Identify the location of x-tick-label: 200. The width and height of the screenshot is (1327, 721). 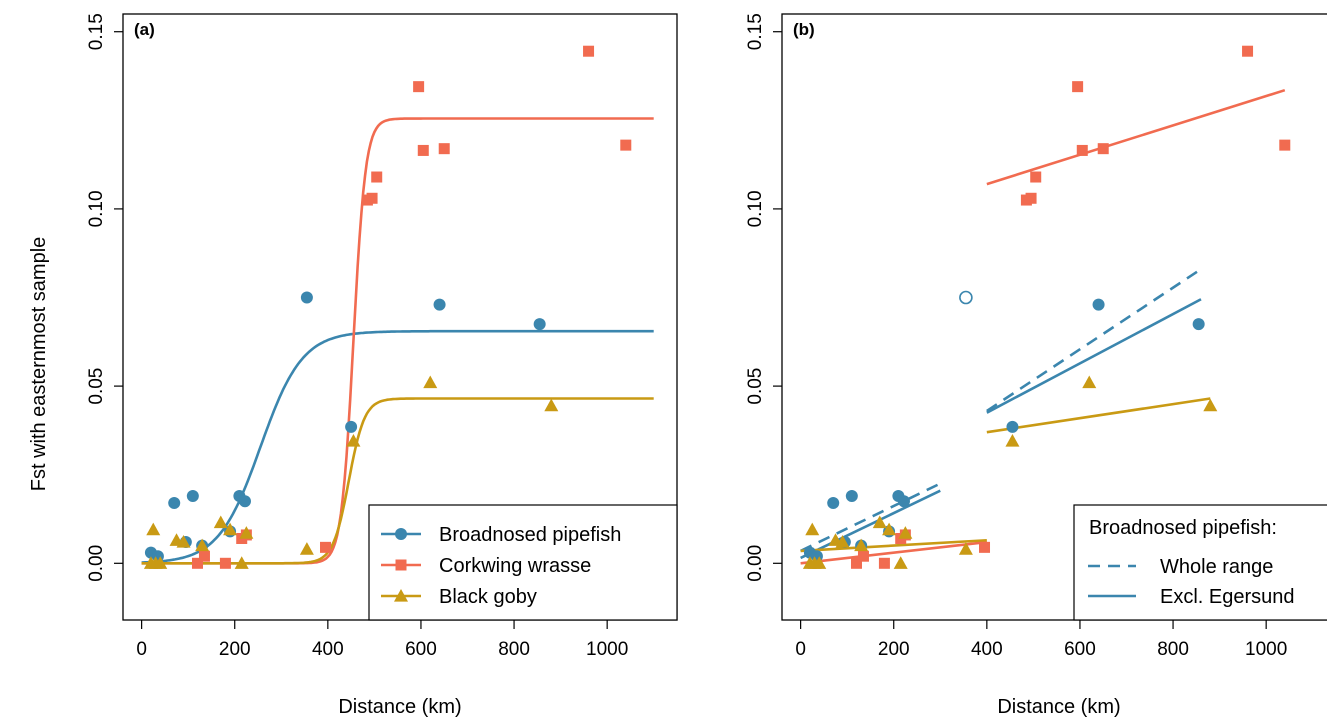
(894, 649).